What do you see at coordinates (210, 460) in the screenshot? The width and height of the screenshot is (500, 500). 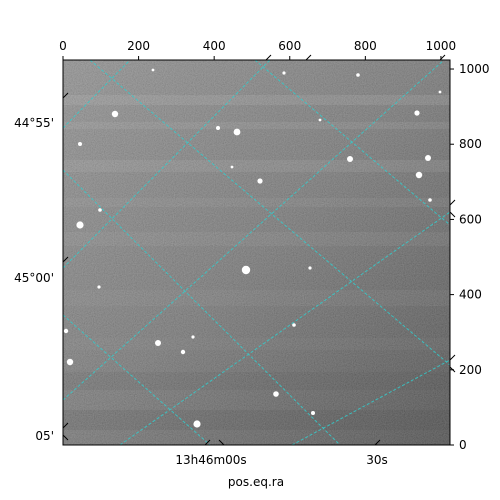 I see `ra-tick-label: 13h46m00s` at bounding box center [210, 460].